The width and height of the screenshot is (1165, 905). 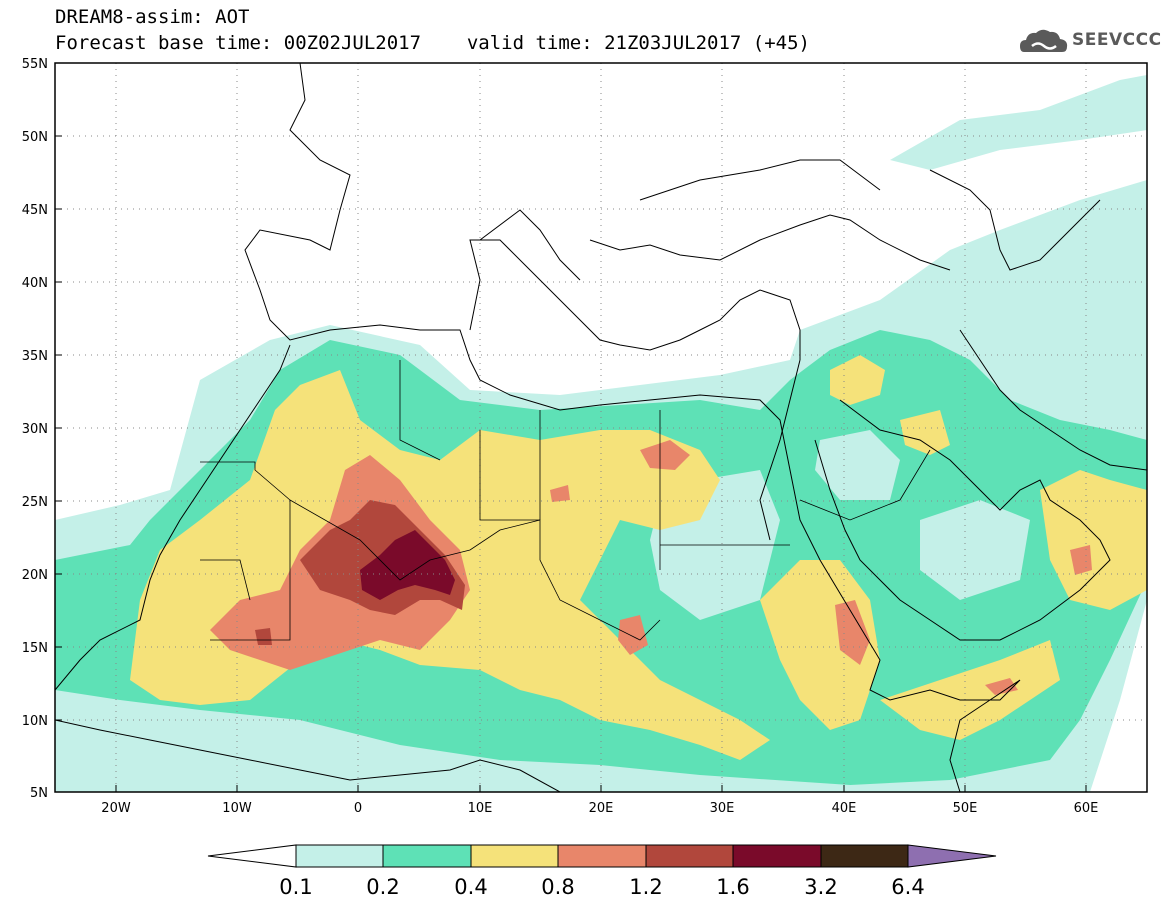 I want to click on lon-label: 30E, so click(x=722, y=808).